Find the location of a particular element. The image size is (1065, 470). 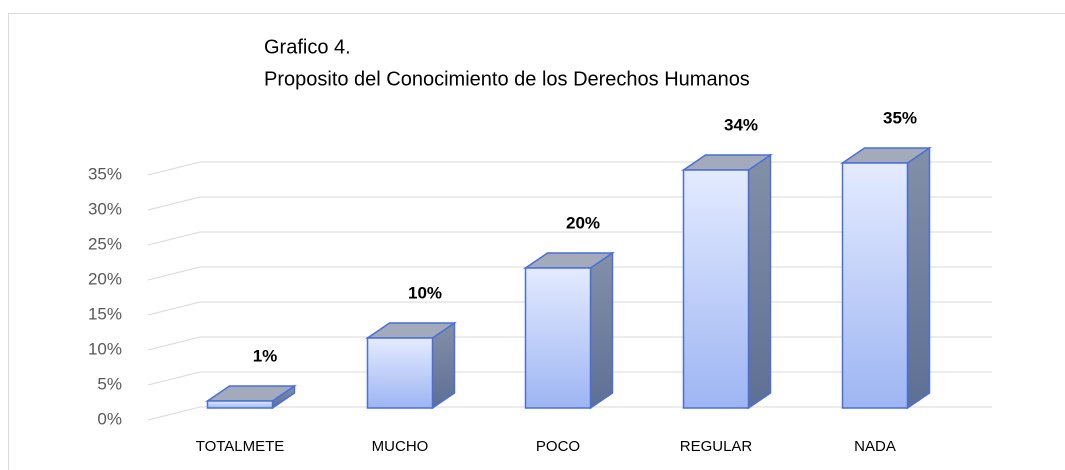

data-label: 34% is located at coordinates (741, 124).